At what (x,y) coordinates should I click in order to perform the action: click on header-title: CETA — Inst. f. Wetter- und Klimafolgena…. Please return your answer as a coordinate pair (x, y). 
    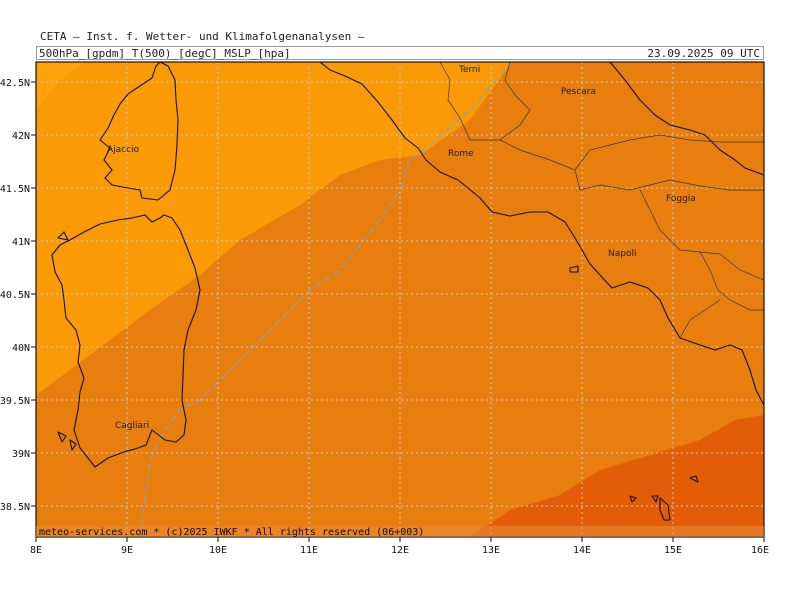
    Looking at the image, I should click on (202, 36).